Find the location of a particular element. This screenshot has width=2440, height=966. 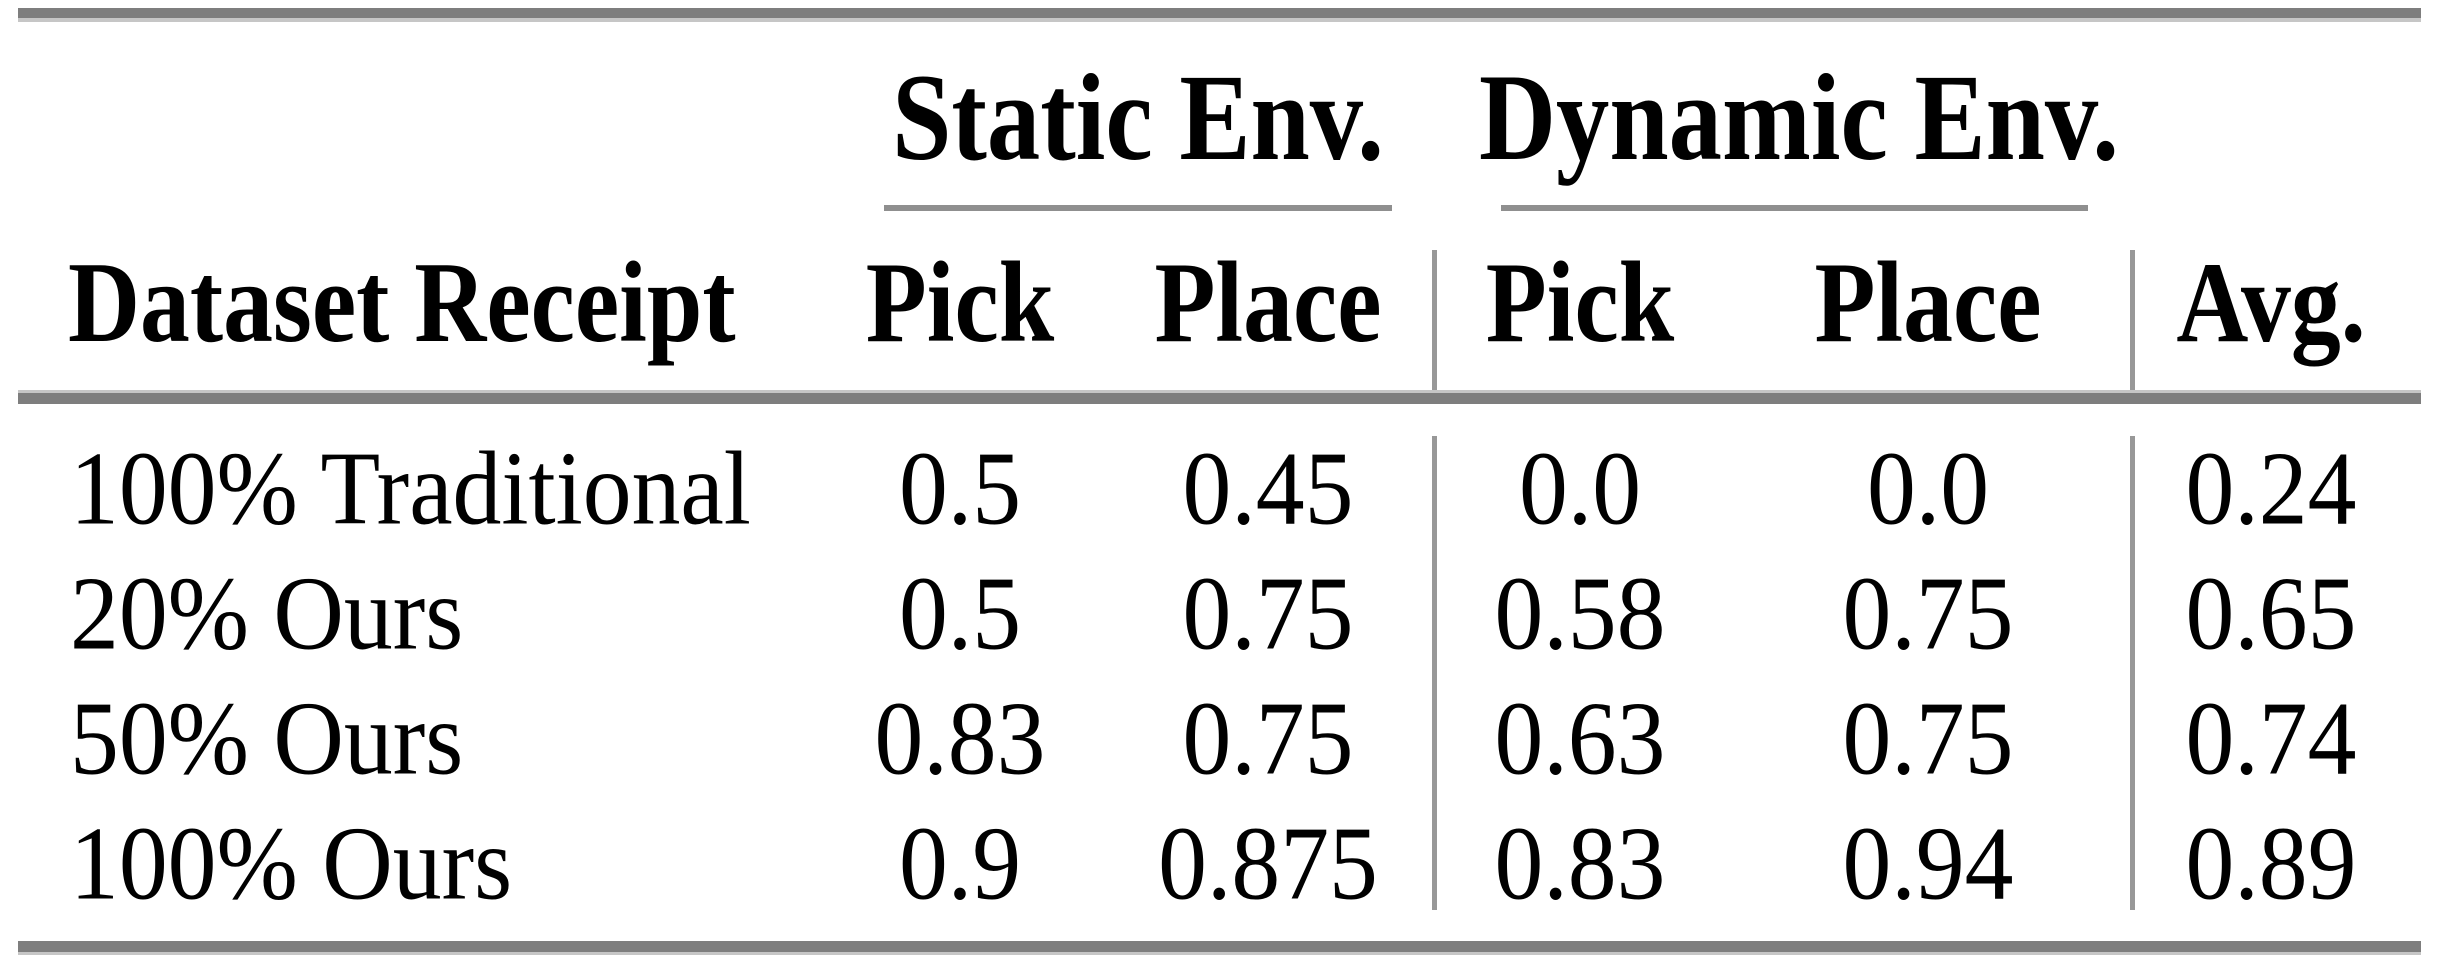

row-label: 100% Traditional is located at coordinates (410, 488).